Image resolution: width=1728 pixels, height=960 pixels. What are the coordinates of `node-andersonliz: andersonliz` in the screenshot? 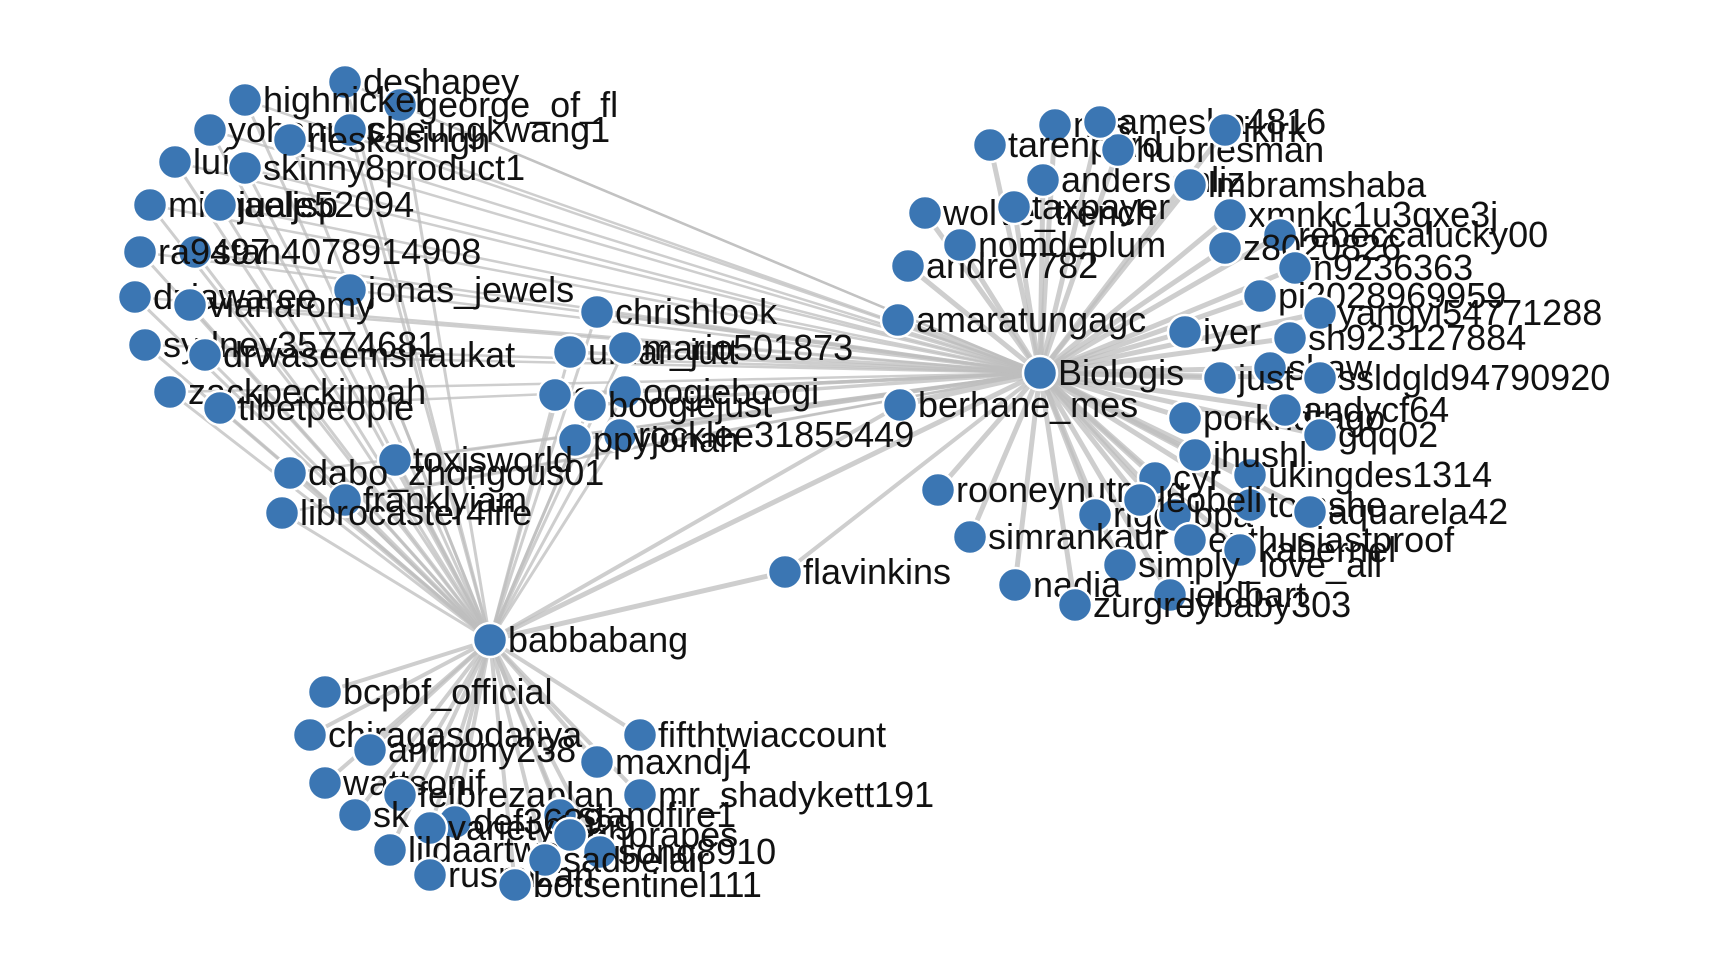 It's located at (1134, 179).